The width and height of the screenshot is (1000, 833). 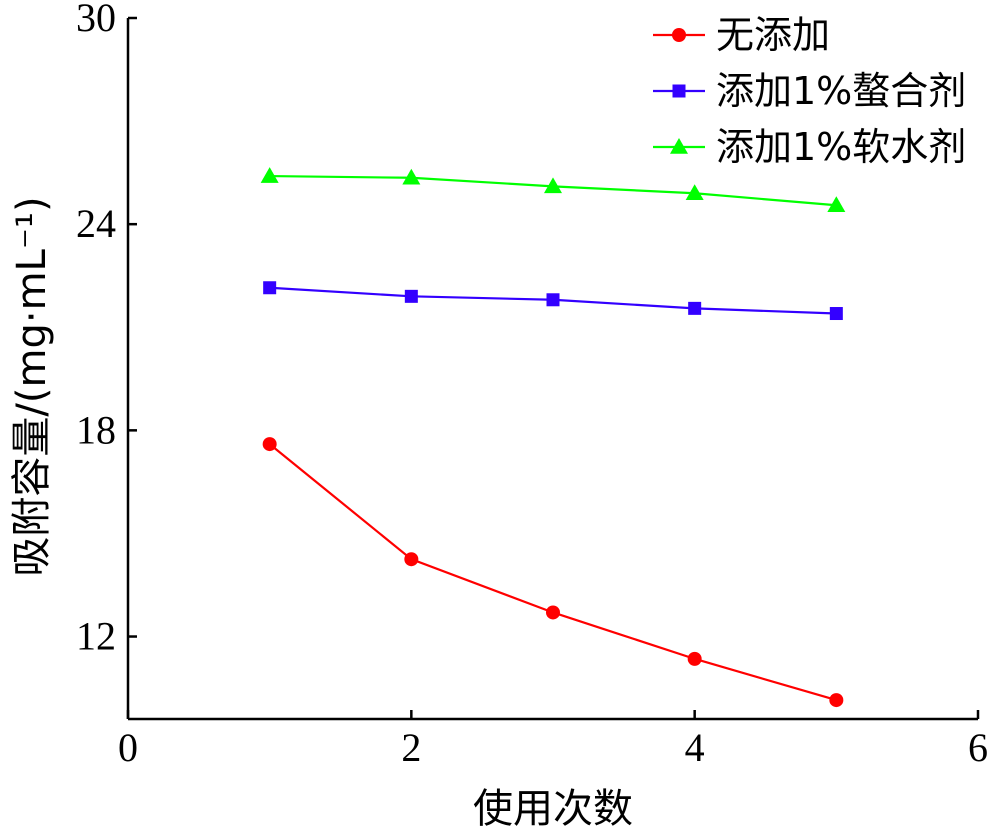 I want to click on x-tick-label: 4, so click(x=695, y=747).